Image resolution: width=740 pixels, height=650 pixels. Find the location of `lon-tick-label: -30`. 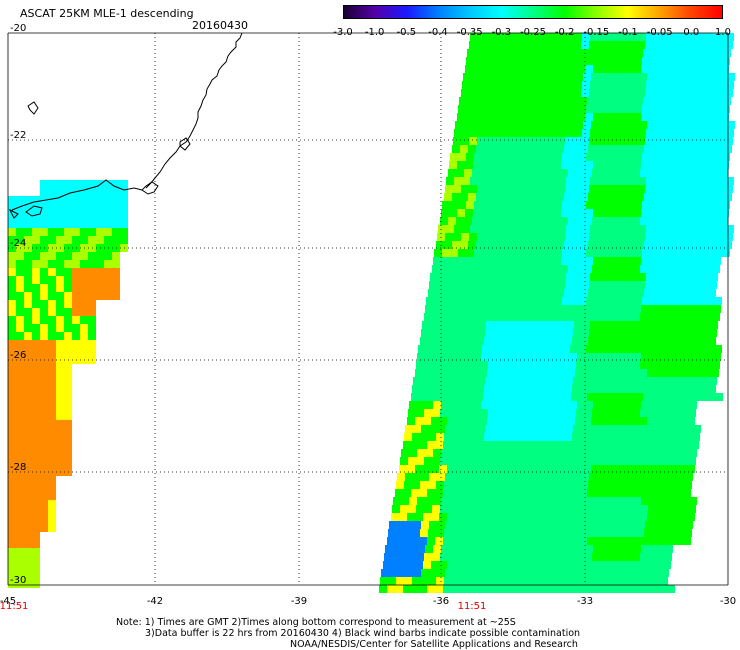

lon-tick-label: -30 is located at coordinates (728, 601).